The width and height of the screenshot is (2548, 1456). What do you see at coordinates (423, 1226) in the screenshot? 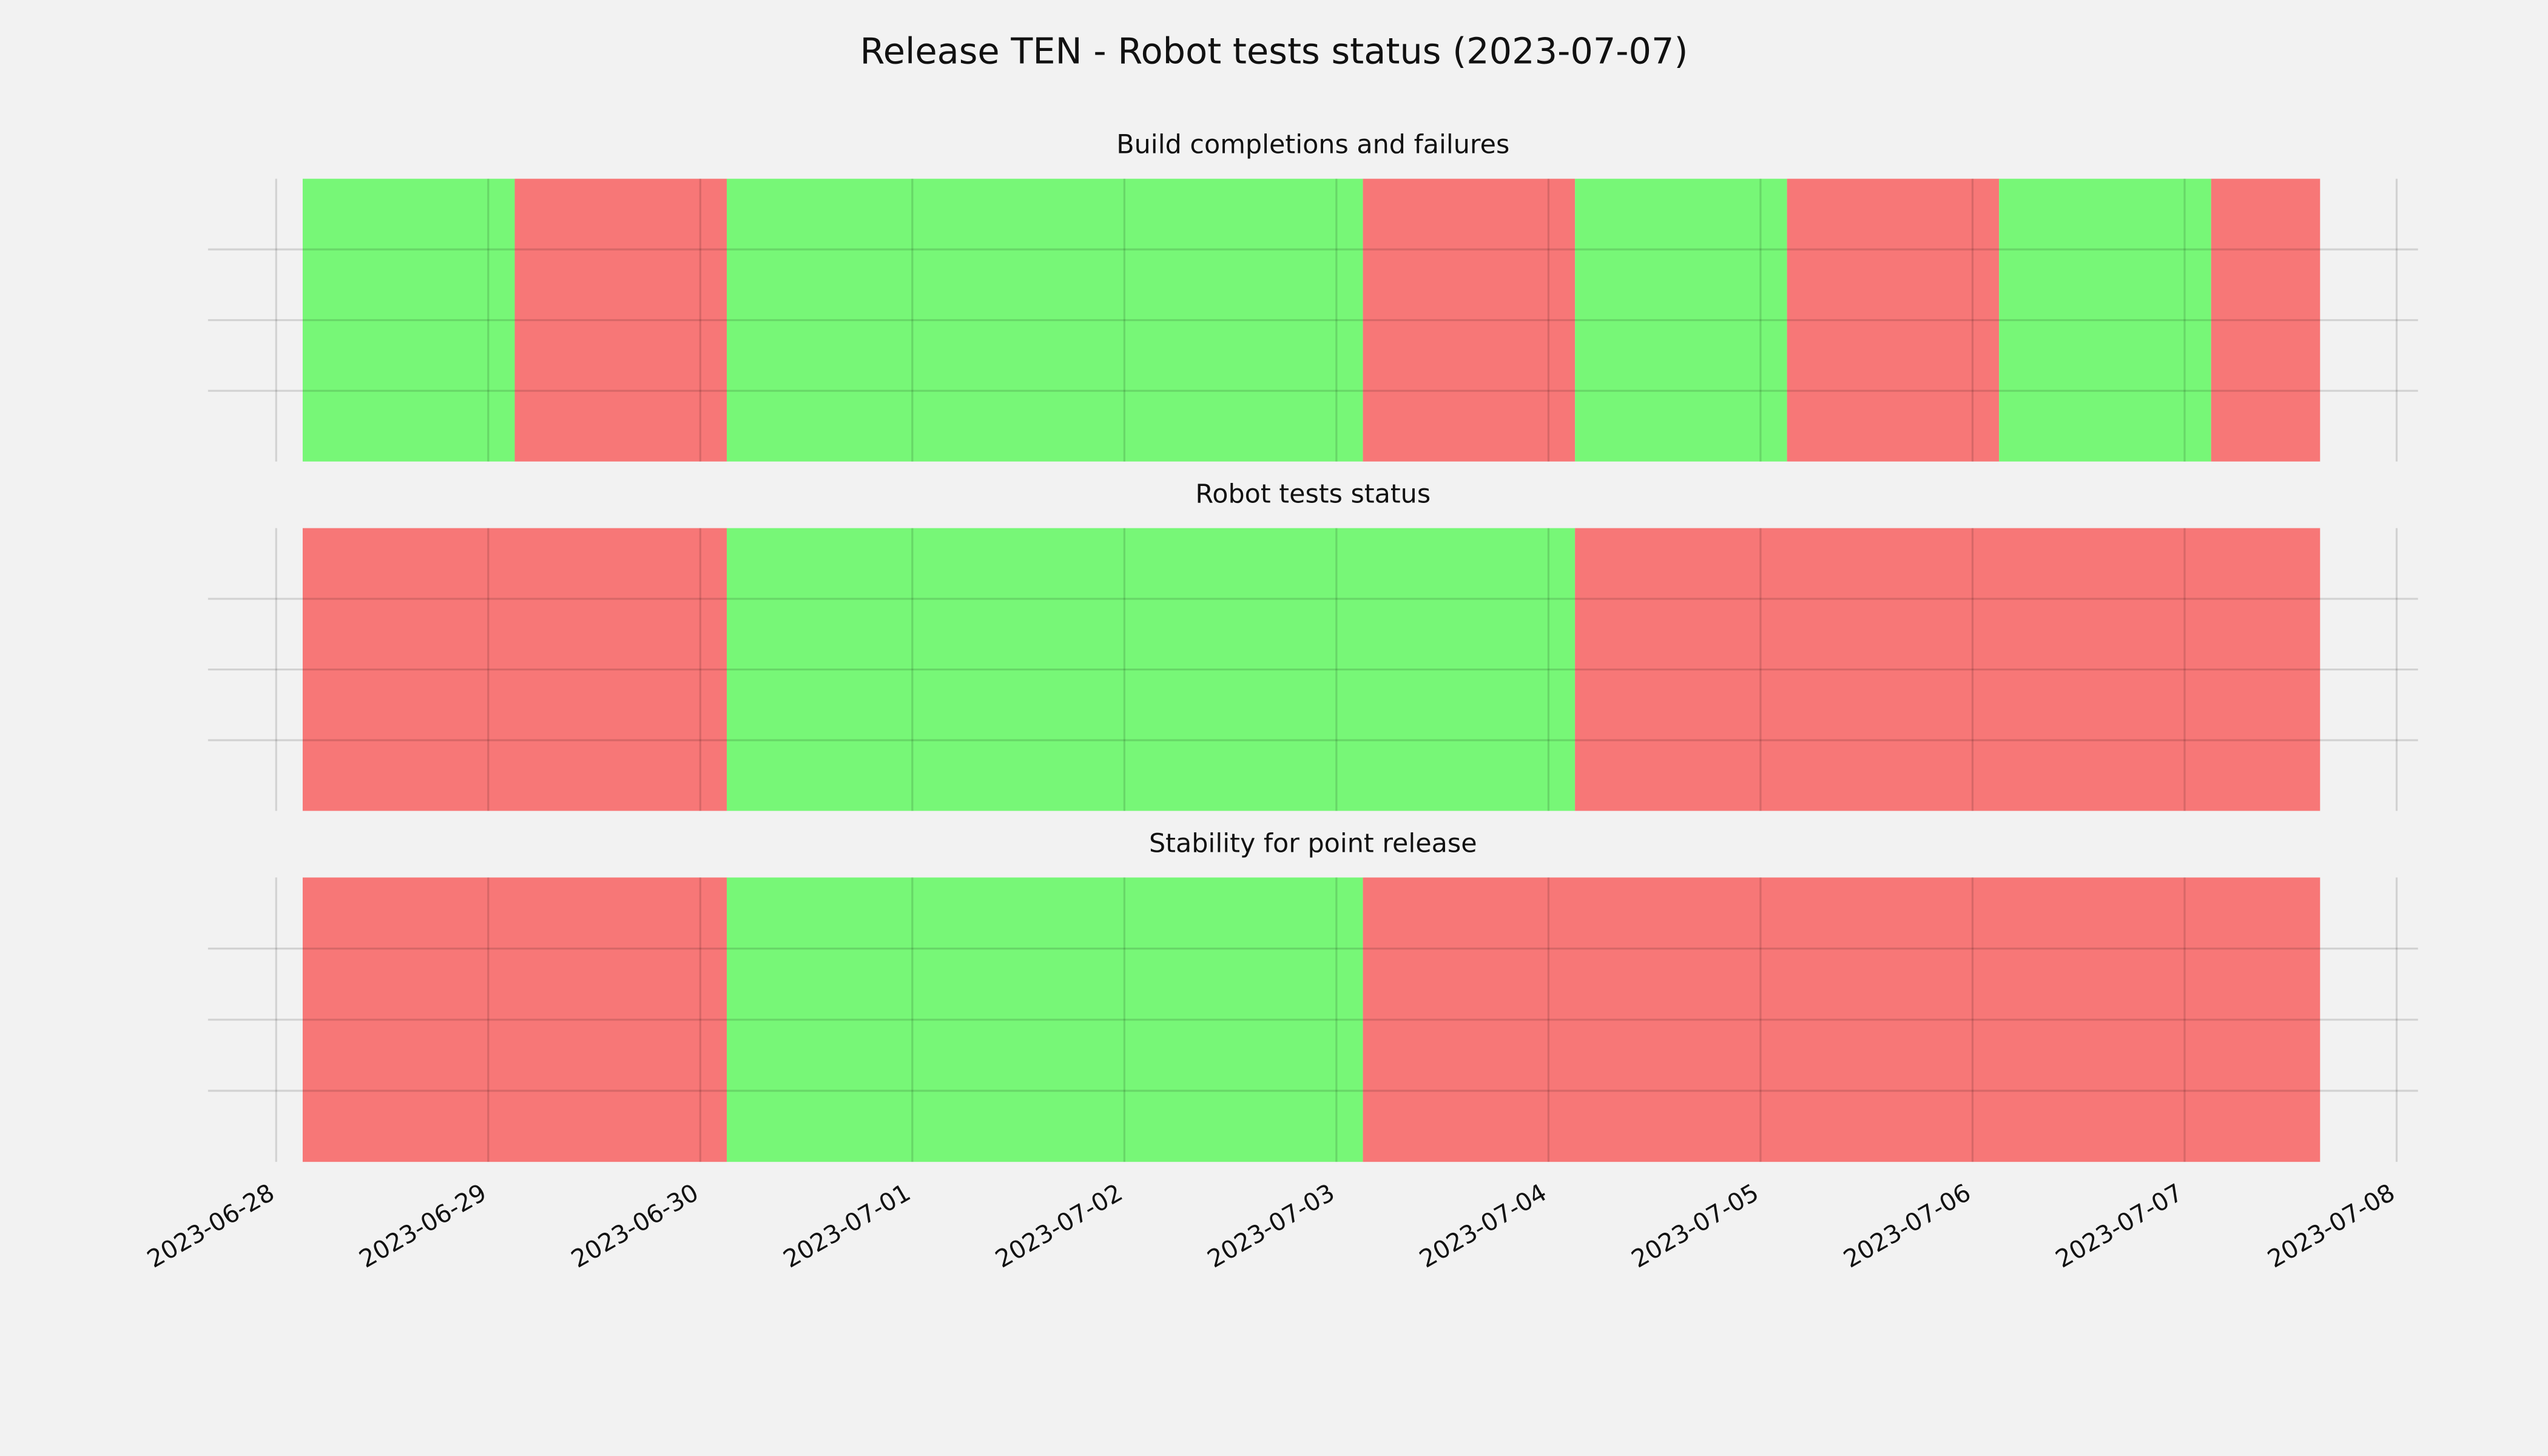
I see `x-tick-label: 2023-06-29` at bounding box center [423, 1226].